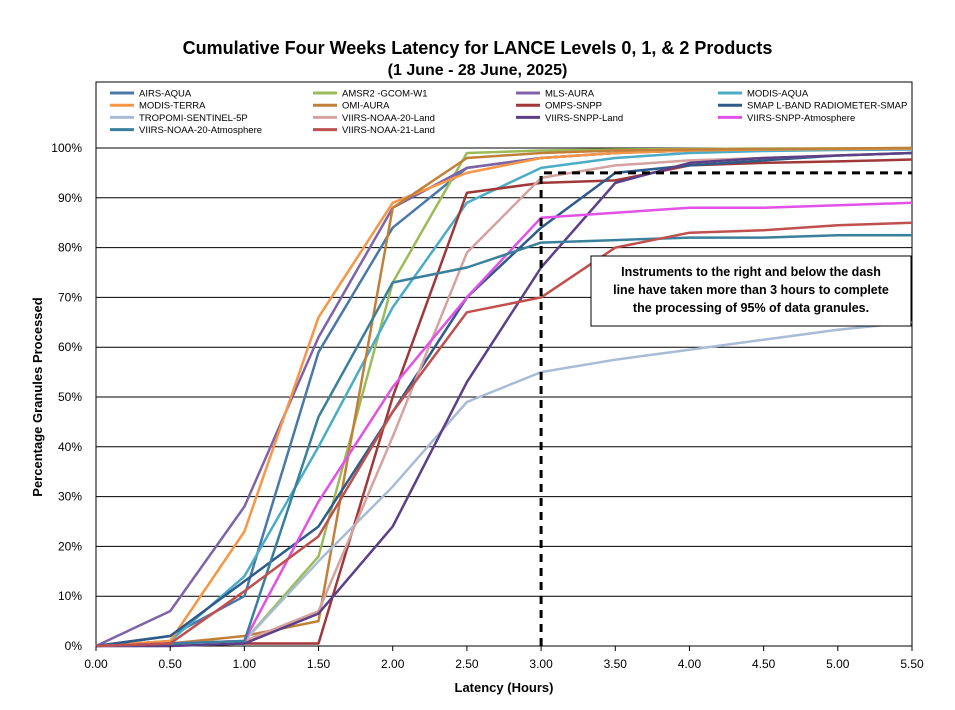  I want to click on y-tick-label: 80%, so click(70, 248).